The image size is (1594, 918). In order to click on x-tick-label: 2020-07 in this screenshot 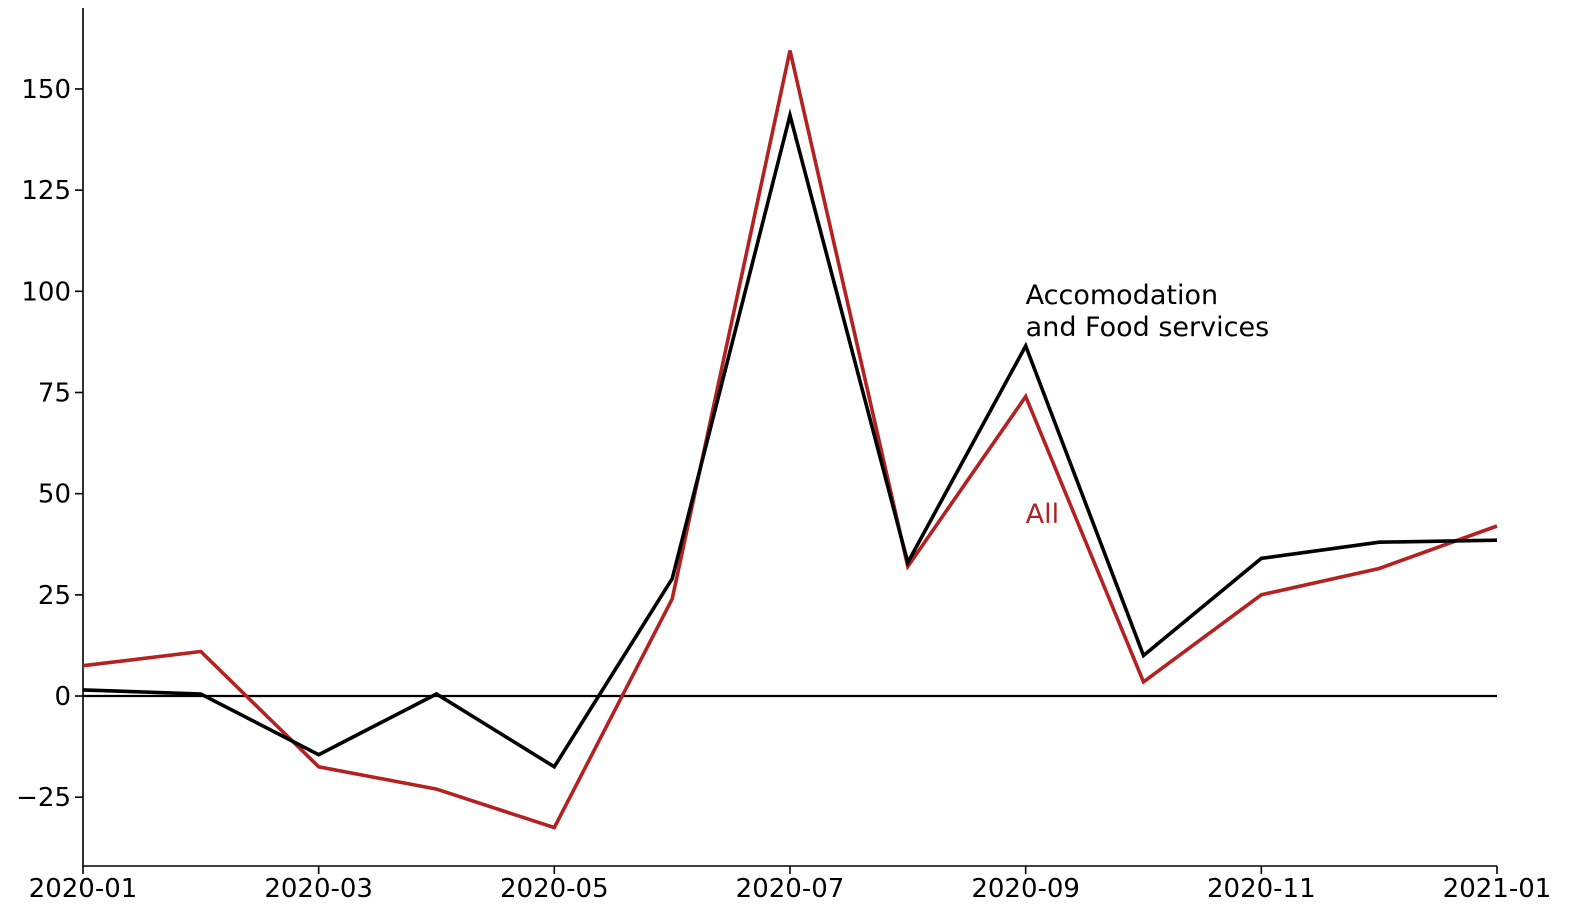, I will do `click(790, 889)`.